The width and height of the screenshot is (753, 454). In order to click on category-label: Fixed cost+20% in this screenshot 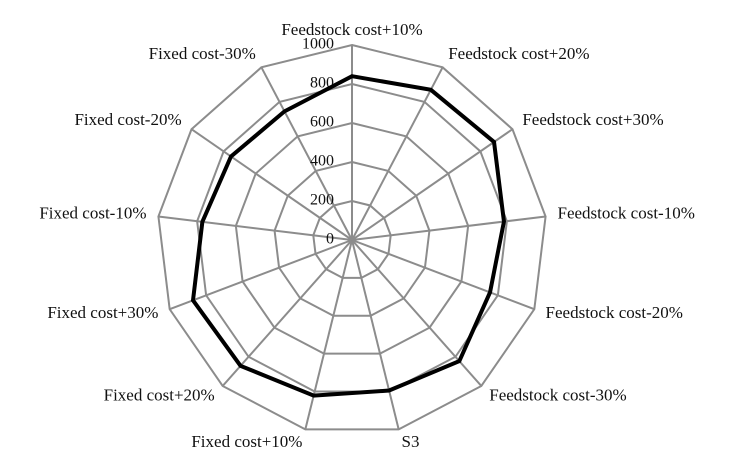, I will do `click(159, 394)`.